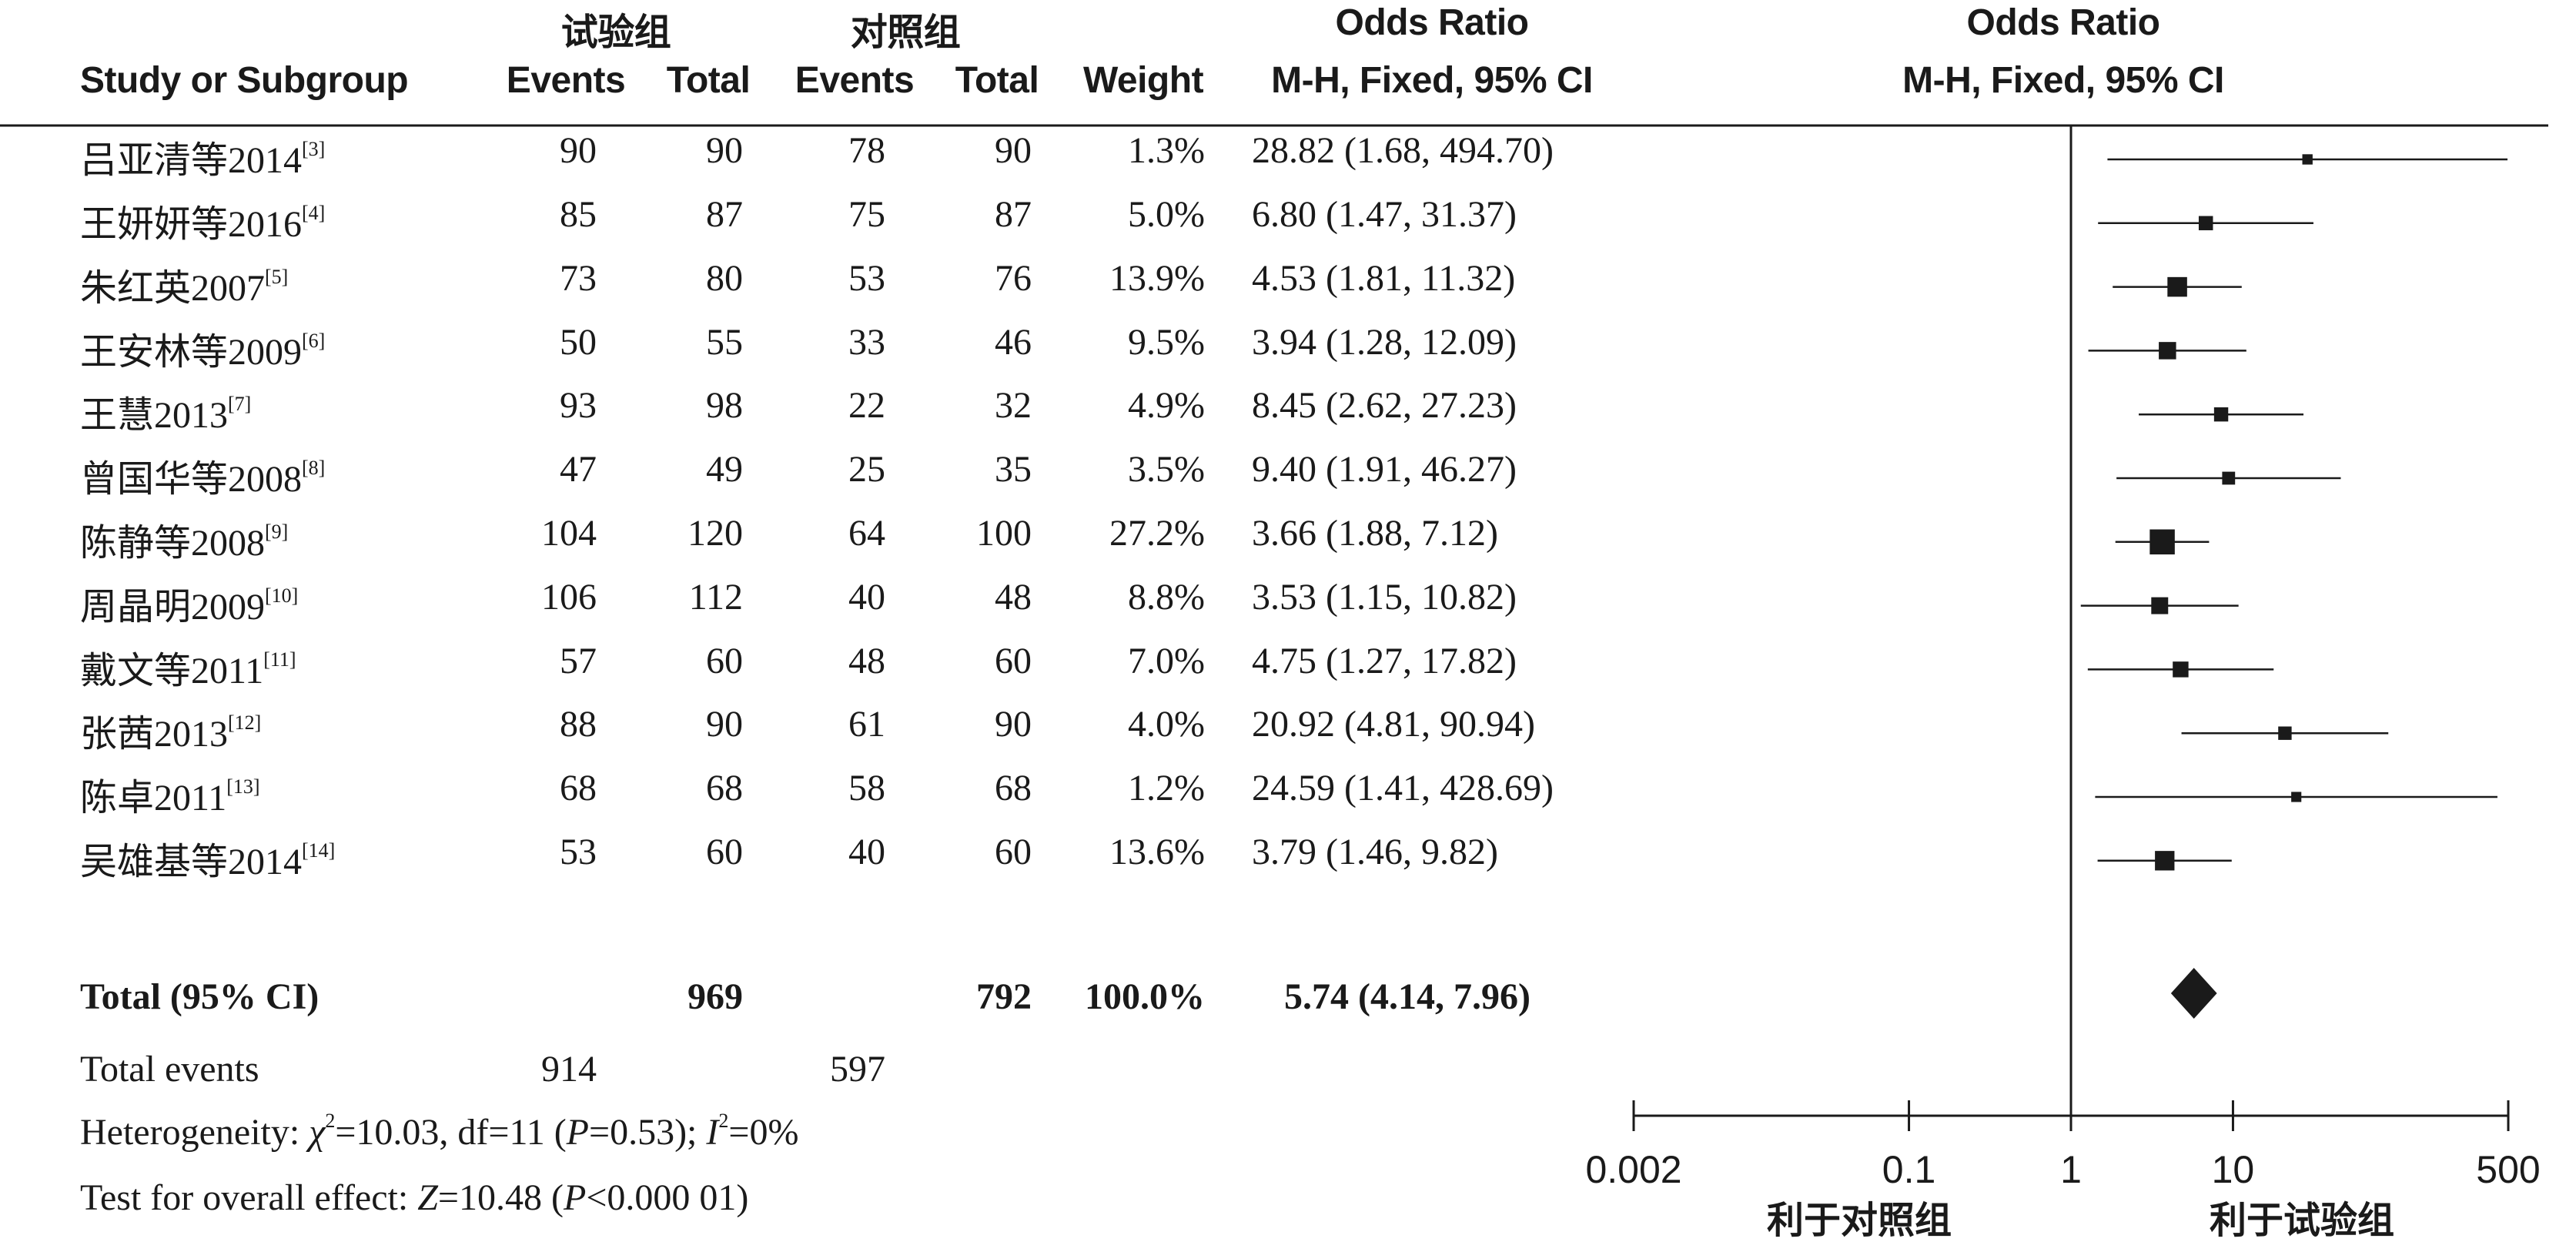 Image resolution: width=2576 pixels, height=1242 pixels. Describe the element at coordinates (171, 733) in the screenshot. I see `study-name: 张茜2013[12]` at that location.